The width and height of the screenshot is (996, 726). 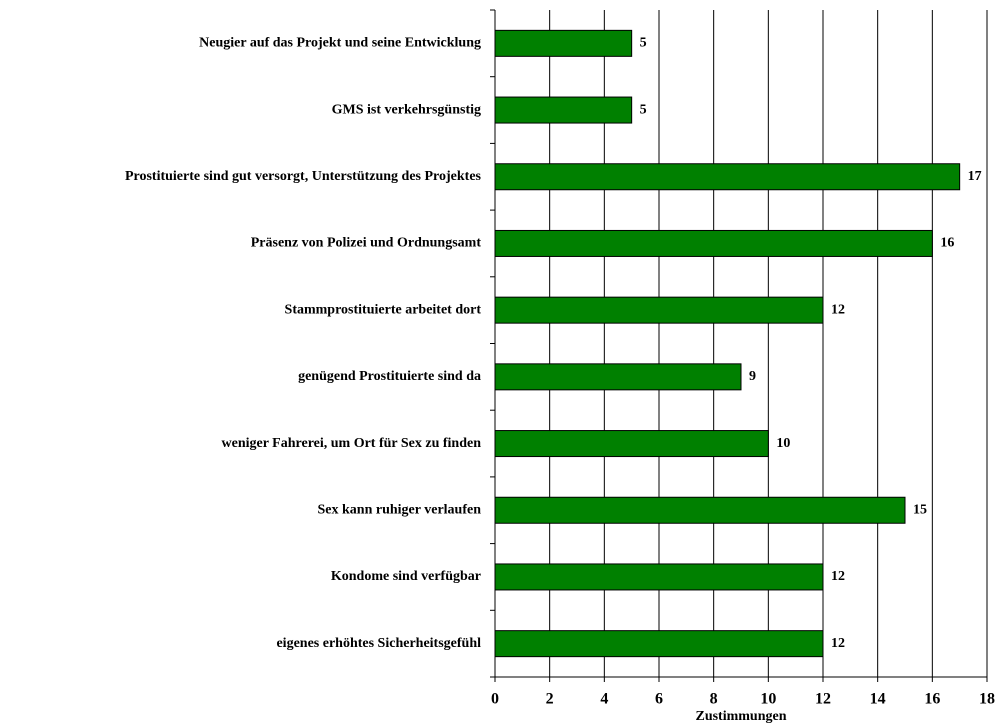 I want to click on y-tick-label: Kondome sind verfügbar, so click(x=406, y=576).